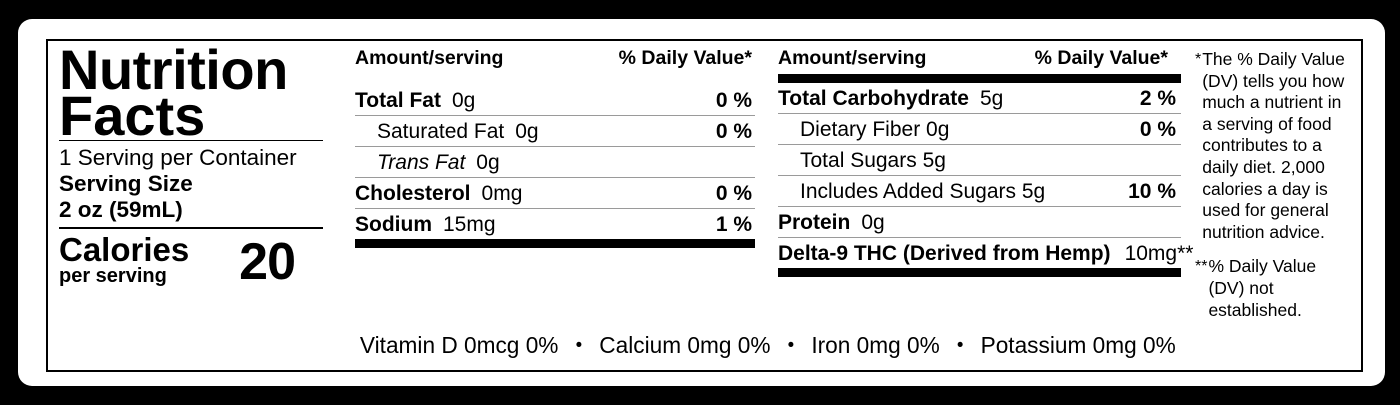 The image size is (1400, 405). I want to click on vitamin-item: Iron 0mg 0%, so click(875, 345).